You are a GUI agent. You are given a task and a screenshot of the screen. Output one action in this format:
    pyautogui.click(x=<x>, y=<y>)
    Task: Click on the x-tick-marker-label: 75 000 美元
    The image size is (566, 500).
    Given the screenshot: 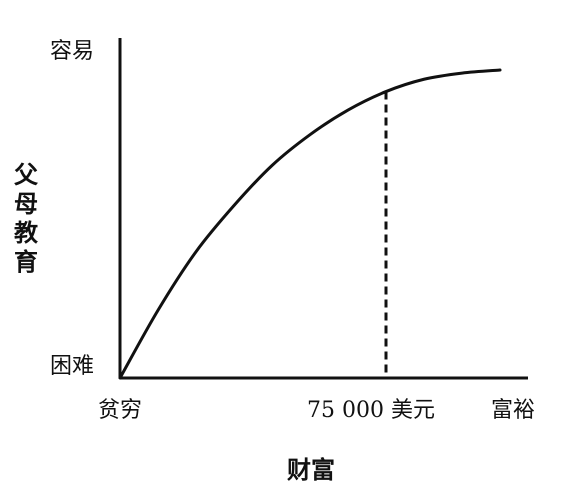 What is the action you would take?
    pyautogui.click(x=371, y=410)
    